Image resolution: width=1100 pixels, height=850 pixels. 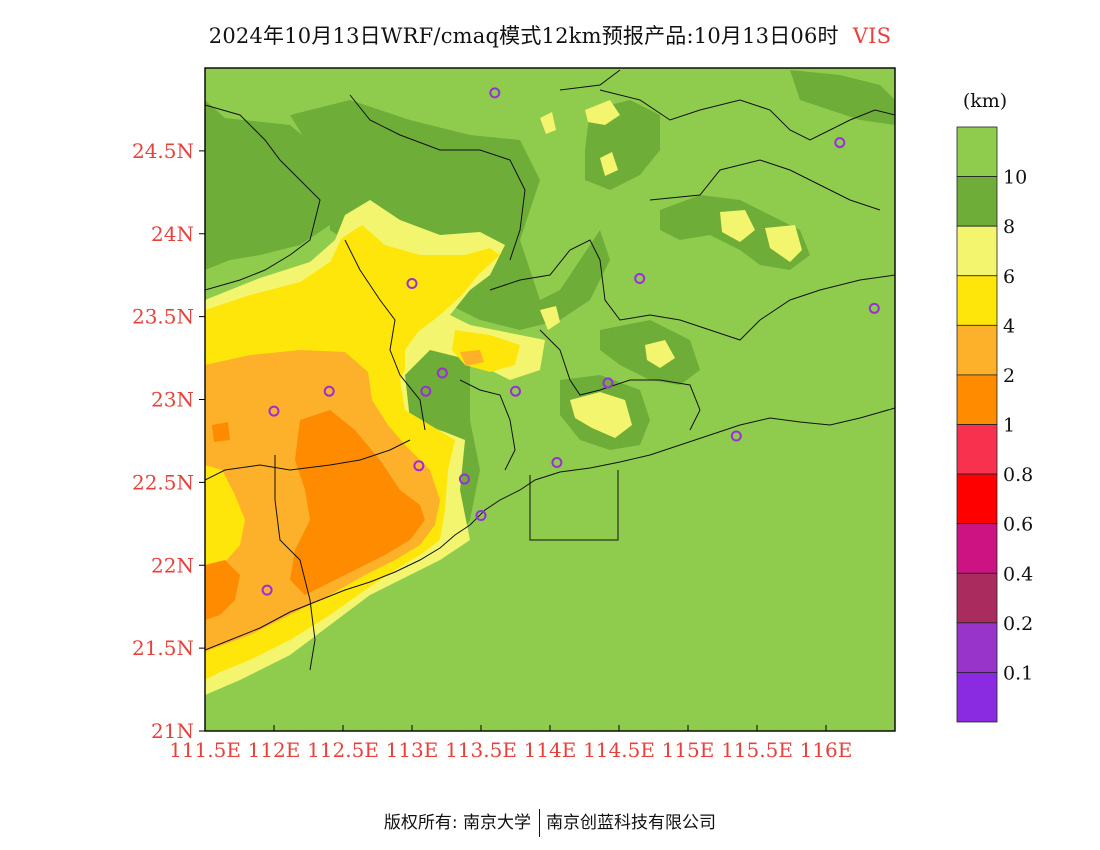 I want to click on legend-label: 0.6, so click(x=1018, y=525).